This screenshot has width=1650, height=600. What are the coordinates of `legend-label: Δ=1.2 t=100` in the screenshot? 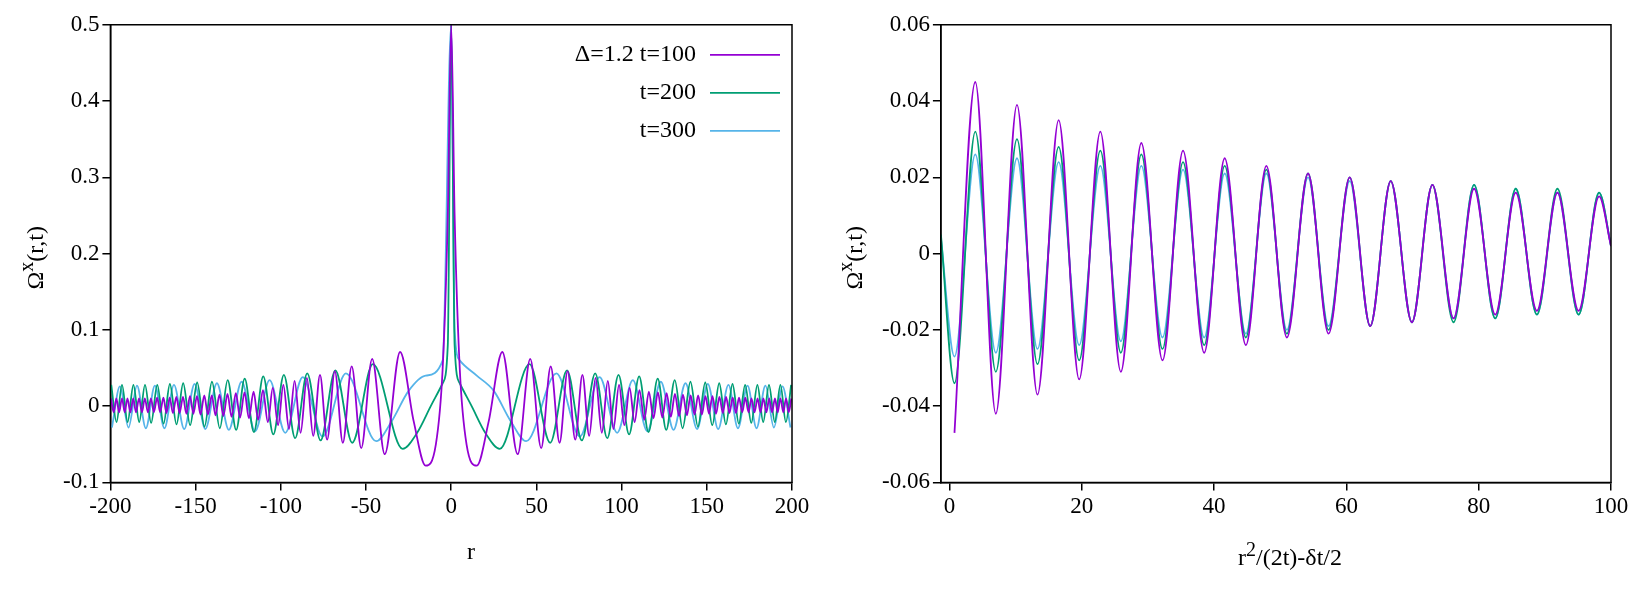 It's located at (635, 53).